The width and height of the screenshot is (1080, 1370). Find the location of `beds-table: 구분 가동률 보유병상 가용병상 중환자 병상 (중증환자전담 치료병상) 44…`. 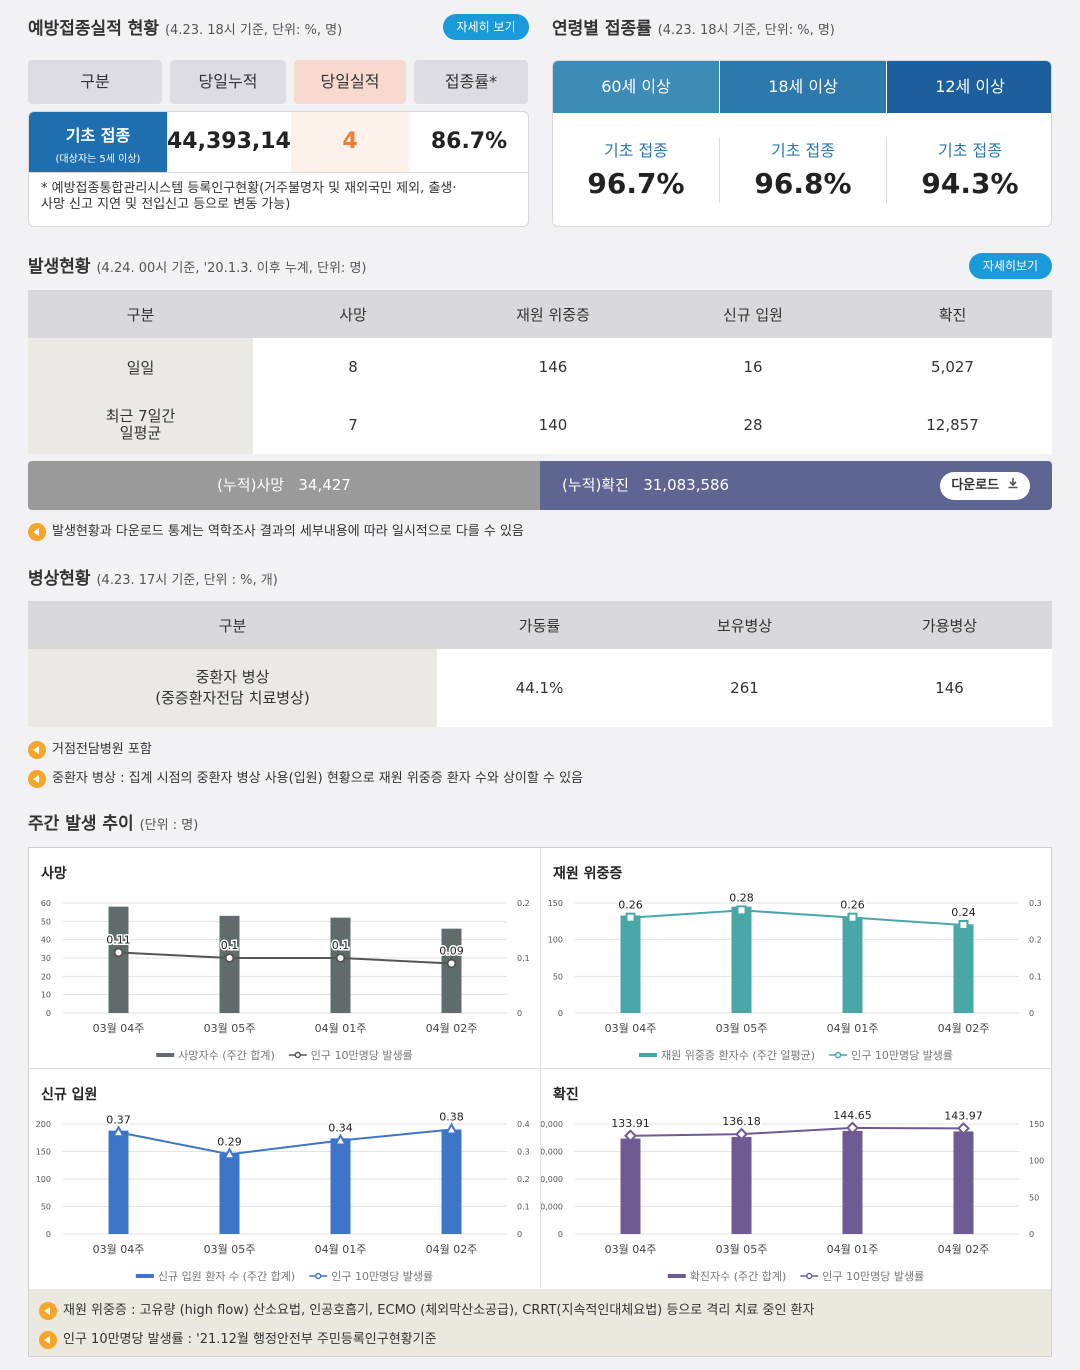

beds-table: 구분 가동률 보유병상 가용병상 중환자 병상 (중증환자전담 치료병상) 44… is located at coordinates (540, 664).